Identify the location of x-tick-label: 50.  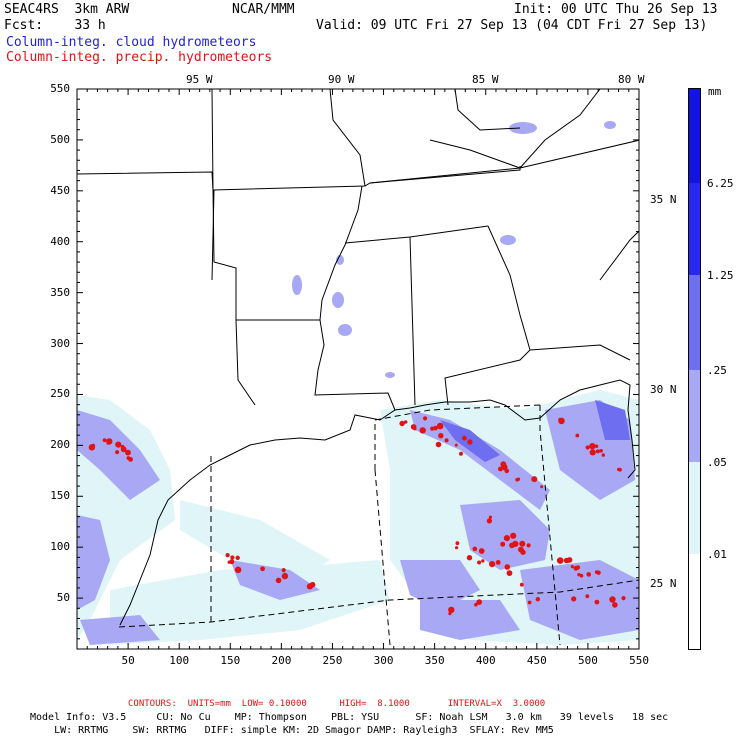
(128, 660).